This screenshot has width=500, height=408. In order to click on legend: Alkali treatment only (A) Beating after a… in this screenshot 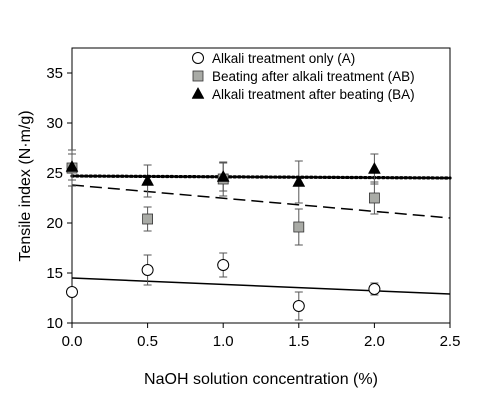, I will do `click(303, 76)`.